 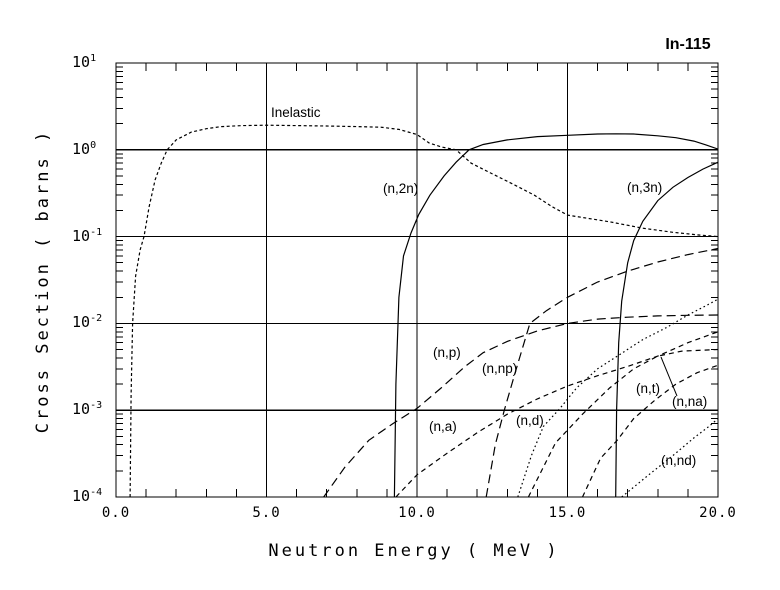 I want to click on curve-nt, so click(x=649, y=430).